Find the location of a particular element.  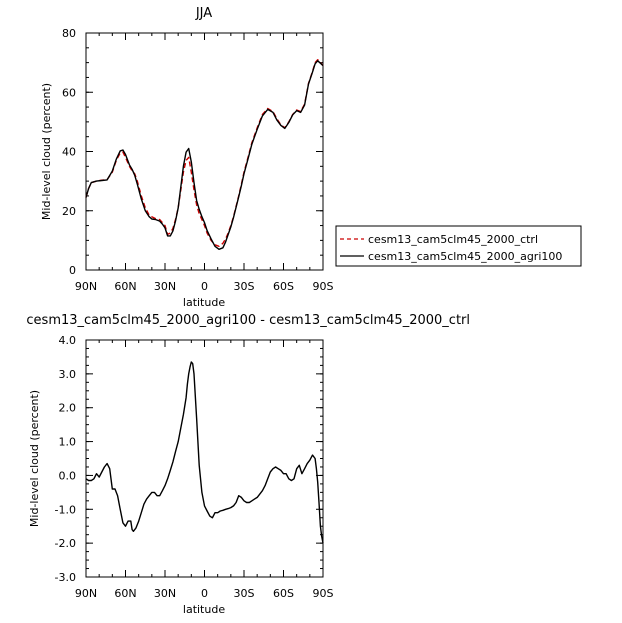

bottom-x-tick-label: 90N is located at coordinates (86, 593).